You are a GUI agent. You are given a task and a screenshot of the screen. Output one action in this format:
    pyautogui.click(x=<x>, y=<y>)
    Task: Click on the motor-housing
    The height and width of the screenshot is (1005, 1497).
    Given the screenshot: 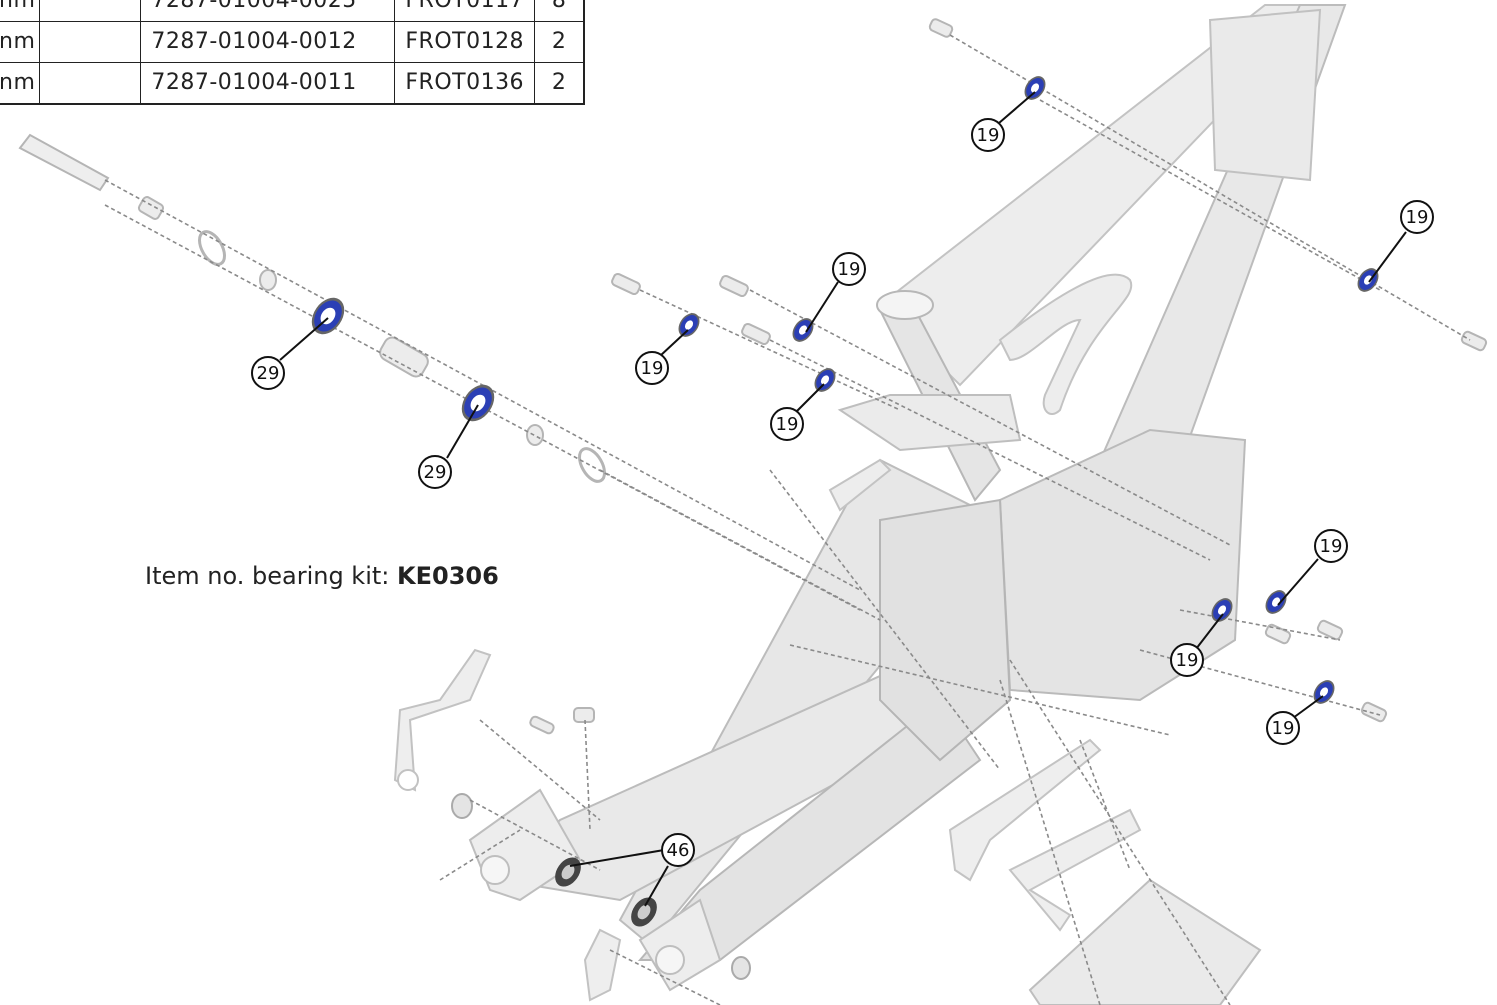 What is the action you would take?
    pyautogui.click(x=1122, y=565)
    